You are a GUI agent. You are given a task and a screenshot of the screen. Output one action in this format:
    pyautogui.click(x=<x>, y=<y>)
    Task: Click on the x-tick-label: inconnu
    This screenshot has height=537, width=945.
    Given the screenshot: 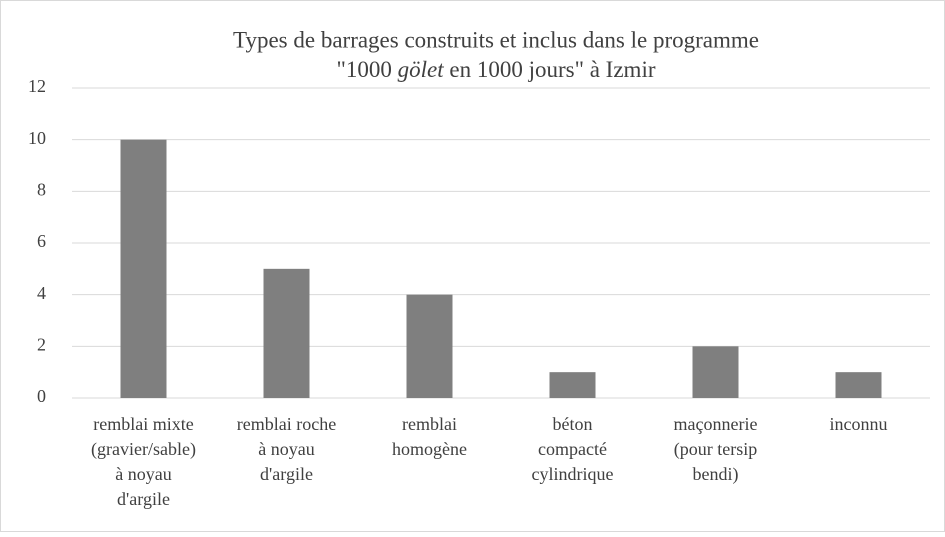 What is the action you would take?
    pyautogui.click(x=859, y=424)
    